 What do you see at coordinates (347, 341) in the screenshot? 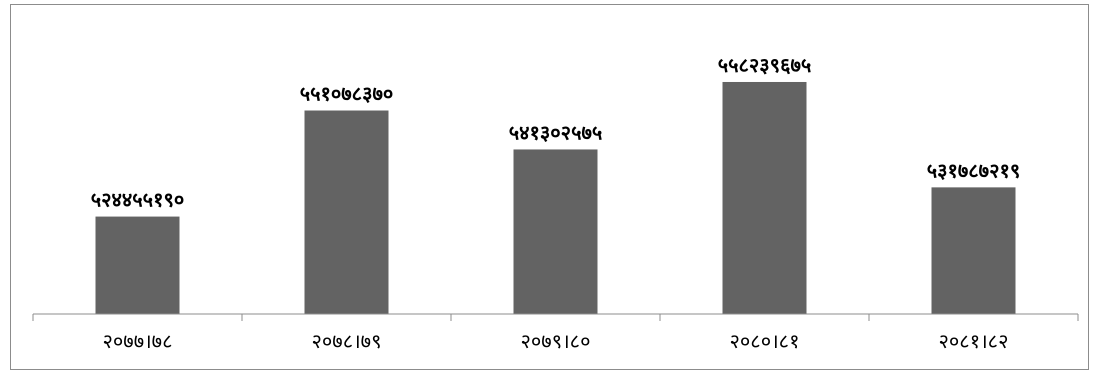
I see `x-tick-label: २०७८।७९` at bounding box center [347, 341].